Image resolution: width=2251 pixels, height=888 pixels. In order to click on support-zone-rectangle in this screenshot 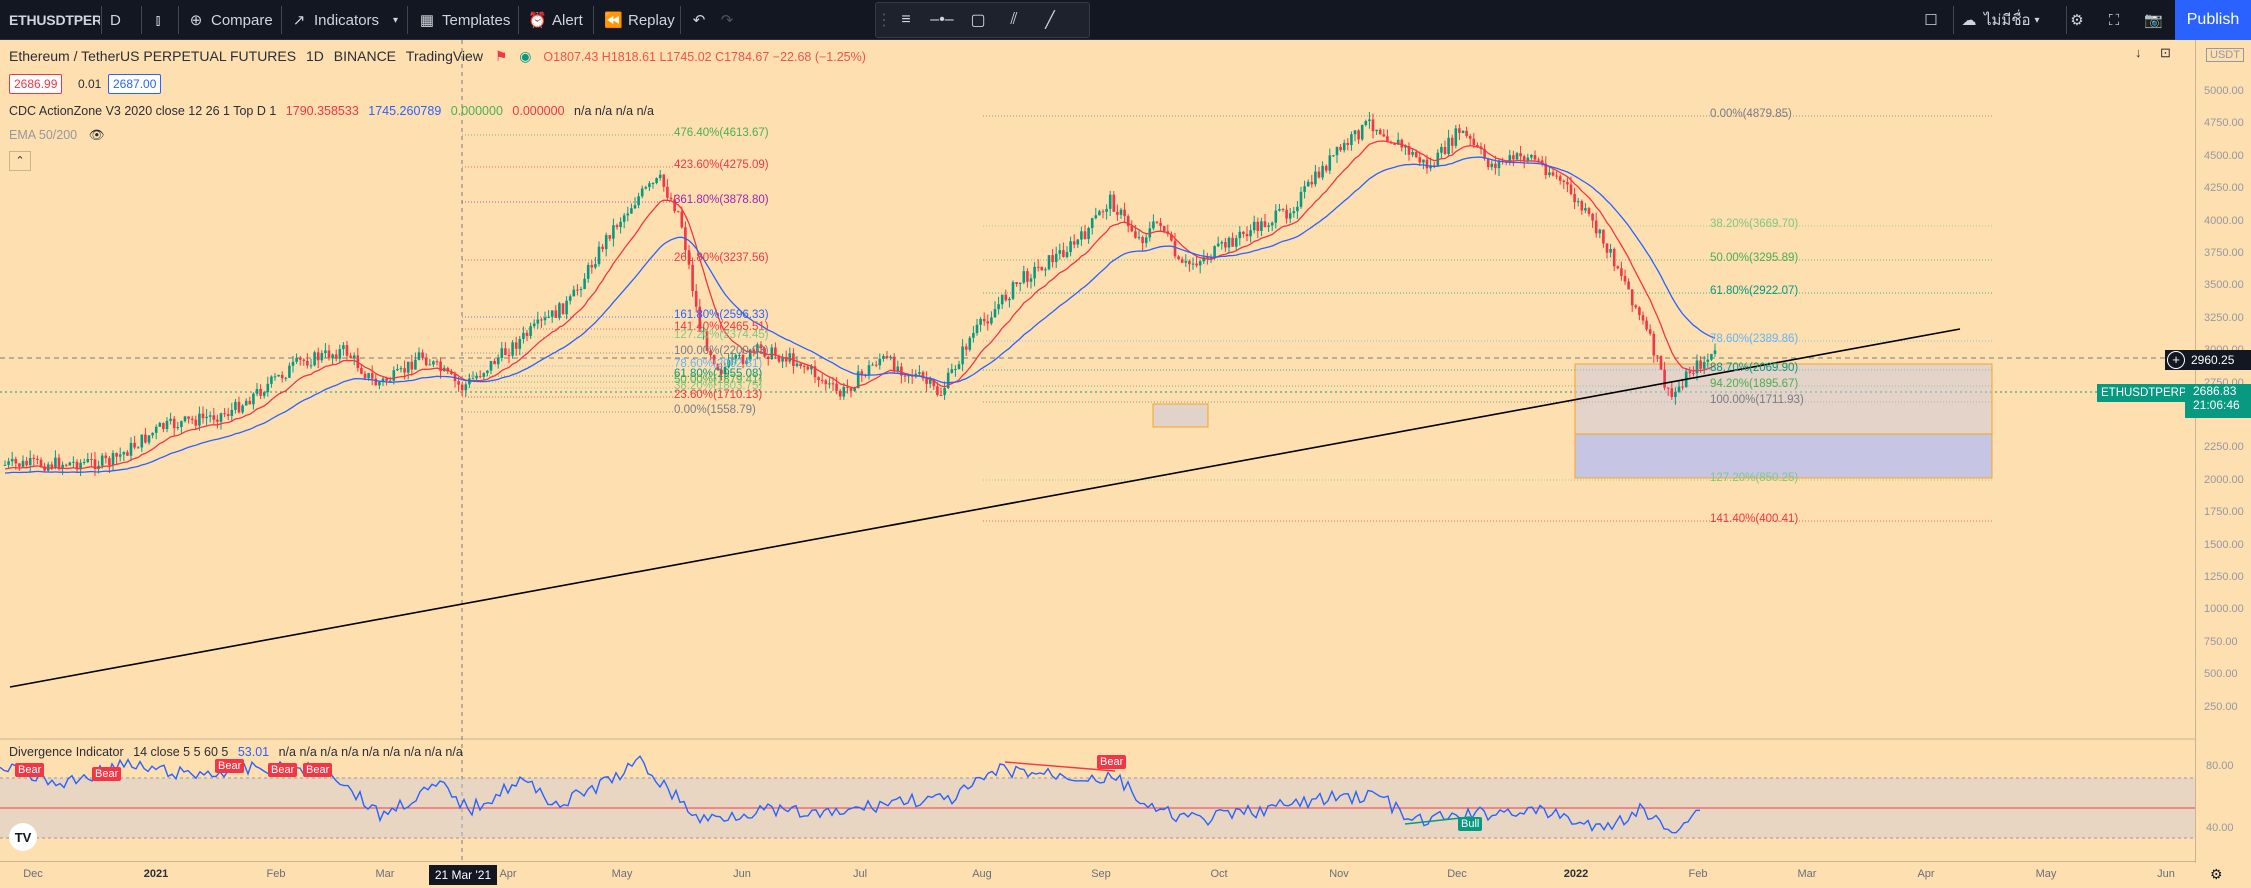, I will do `click(1783, 456)`.